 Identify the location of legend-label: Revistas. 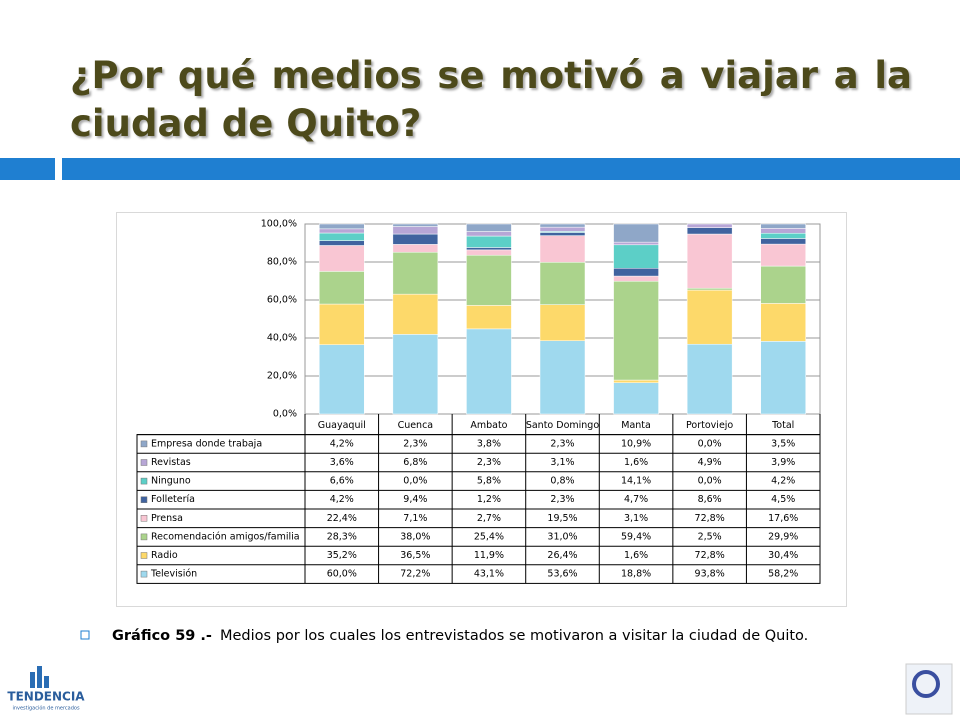
(171, 462).